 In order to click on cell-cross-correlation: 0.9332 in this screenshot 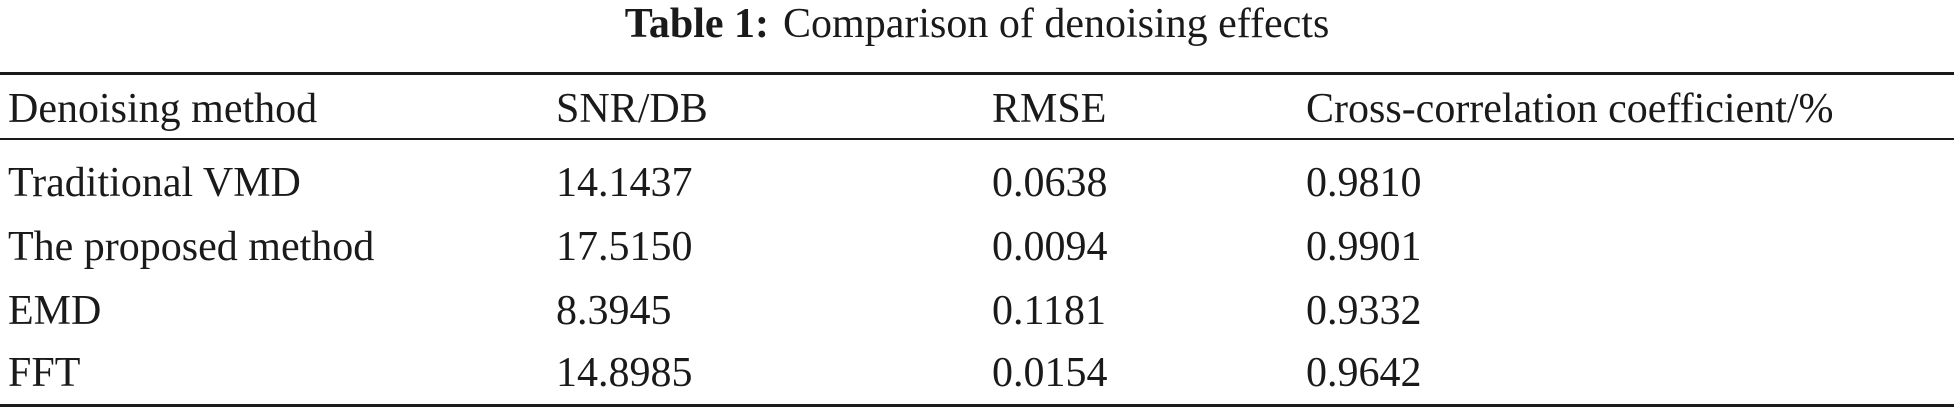, I will do `click(1364, 311)`.